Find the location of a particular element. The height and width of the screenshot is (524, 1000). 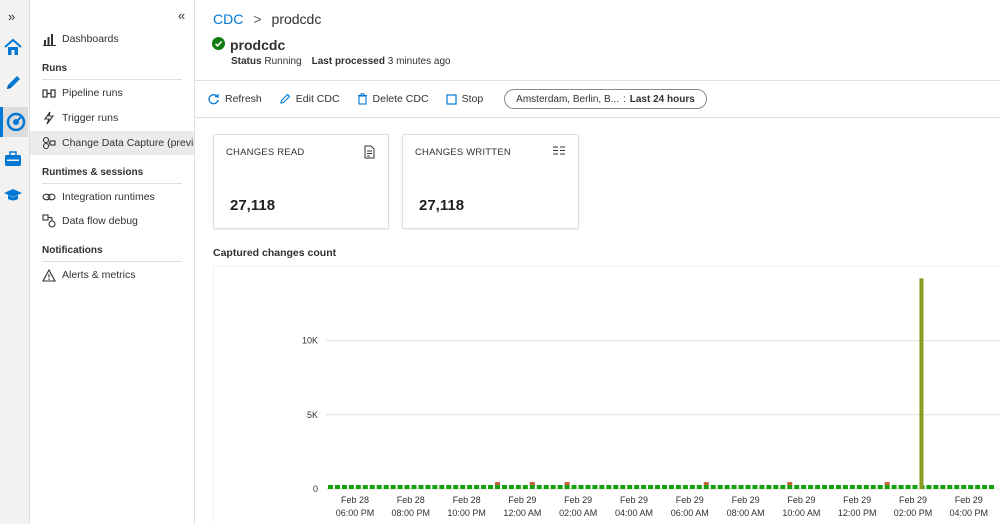

trash-icon is located at coordinates (362, 99).